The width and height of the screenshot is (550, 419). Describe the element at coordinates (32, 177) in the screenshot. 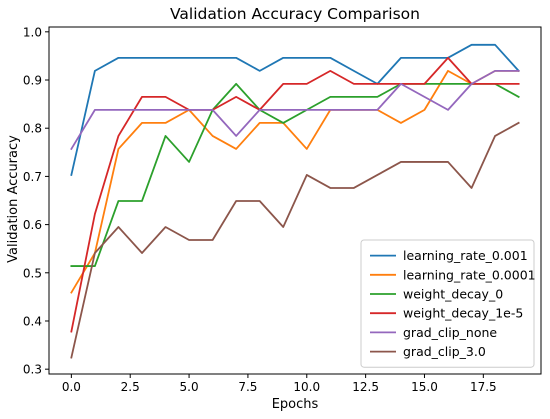

I see `y-tick-label: 0.7` at that location.